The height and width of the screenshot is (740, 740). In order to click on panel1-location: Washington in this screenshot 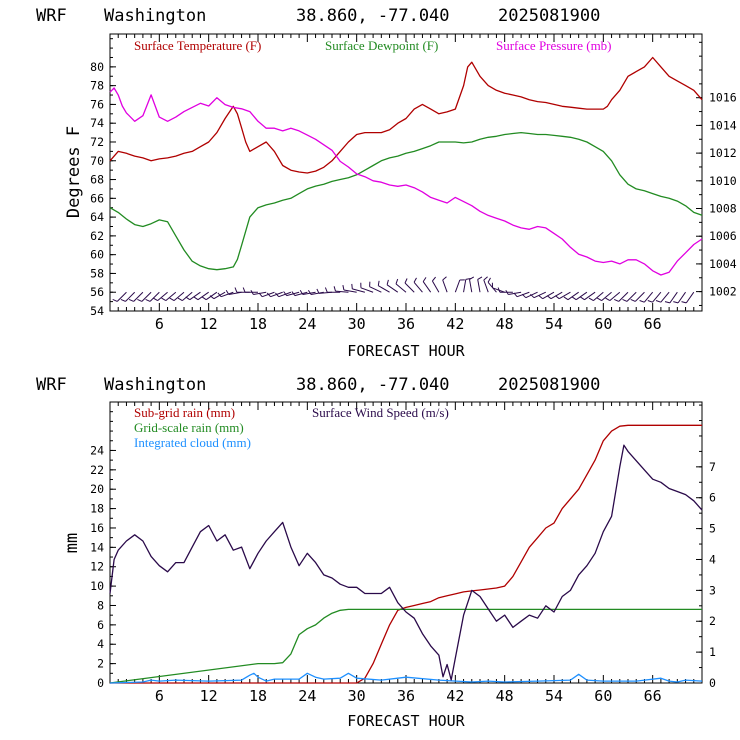, I will do `click(155, 16)`.